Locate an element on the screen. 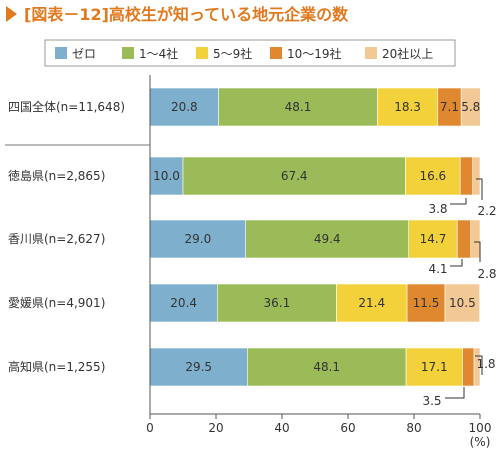 This screenshot has width=500, height=455. value-label: 2.2 is located at coordinates (486, 211).